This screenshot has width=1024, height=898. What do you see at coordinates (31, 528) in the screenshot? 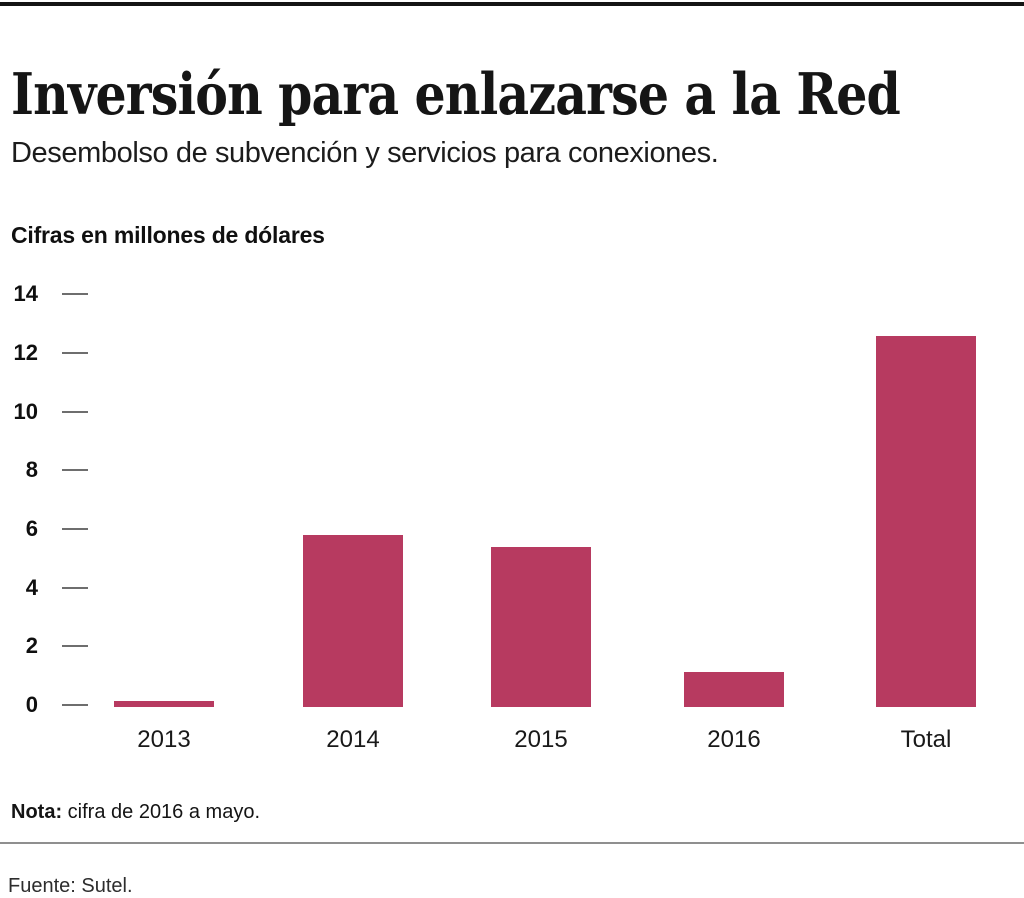
I see `y-axis-tick-label: 6` at bounding box center [31, 528].